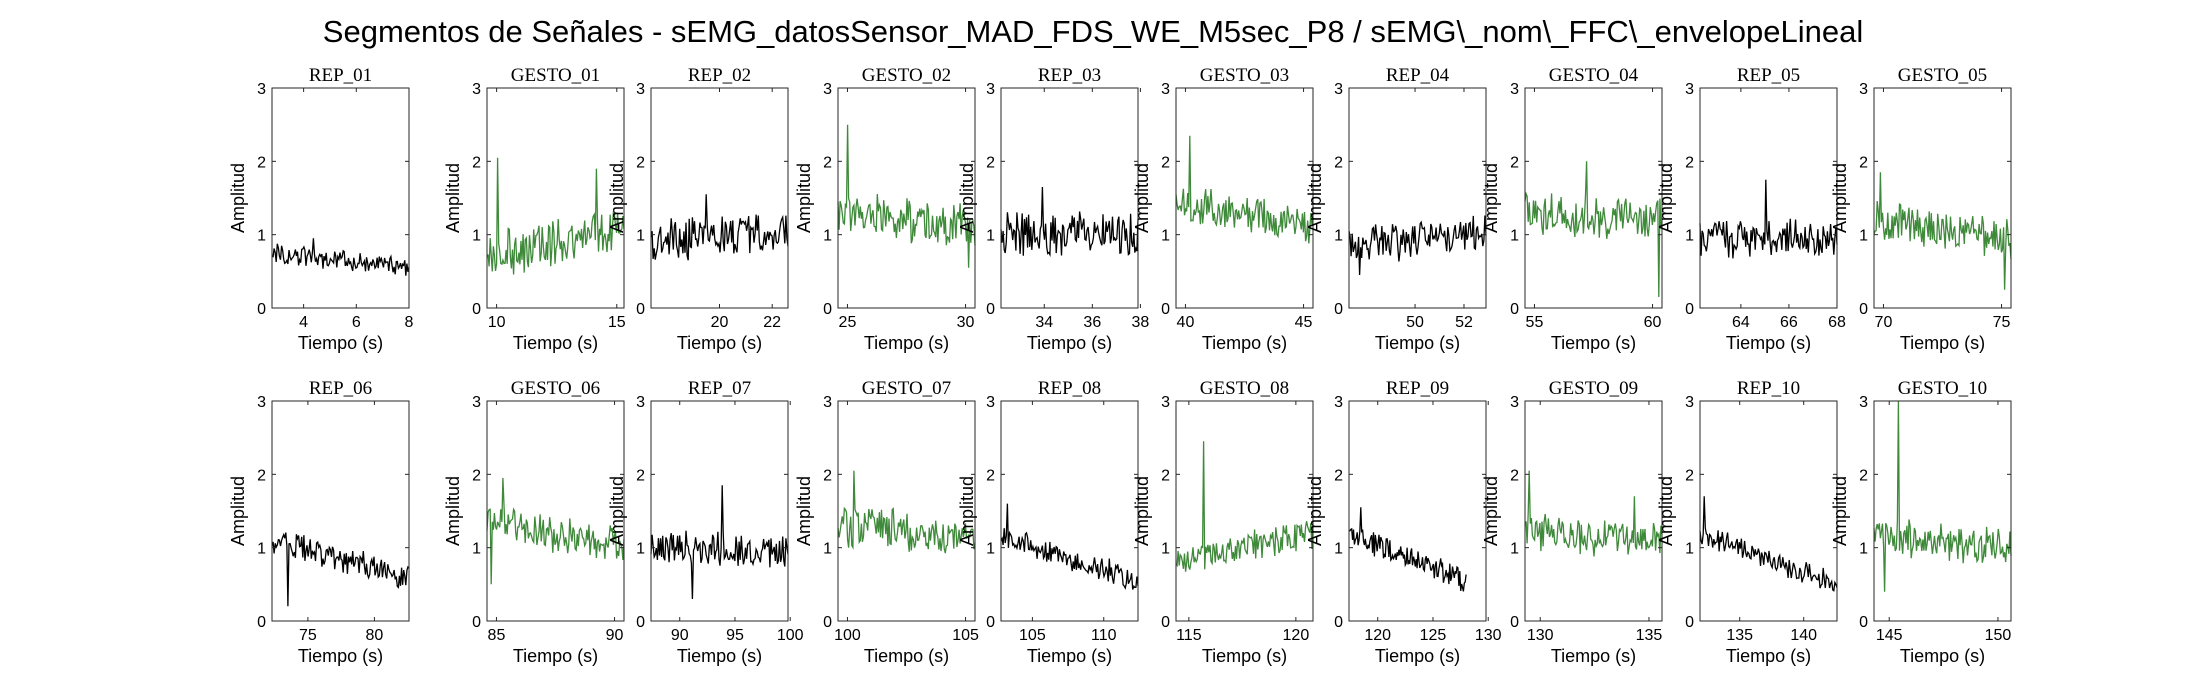  I want to click on x-tick-label: 125, so click(1433, 635).